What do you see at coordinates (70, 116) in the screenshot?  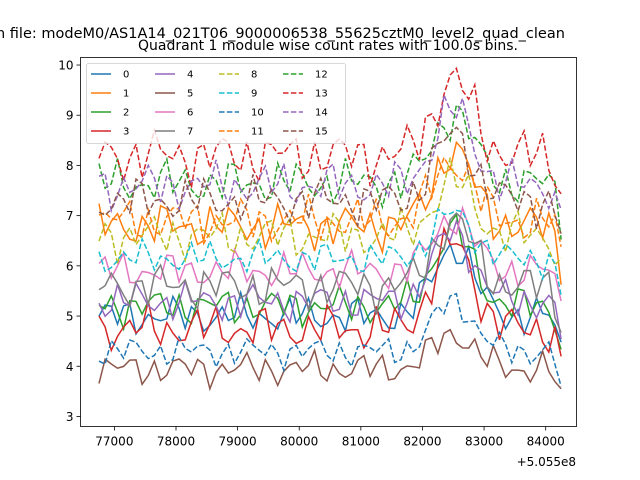 I see `y-tick-label: 9` at bounding box center [70, 116].